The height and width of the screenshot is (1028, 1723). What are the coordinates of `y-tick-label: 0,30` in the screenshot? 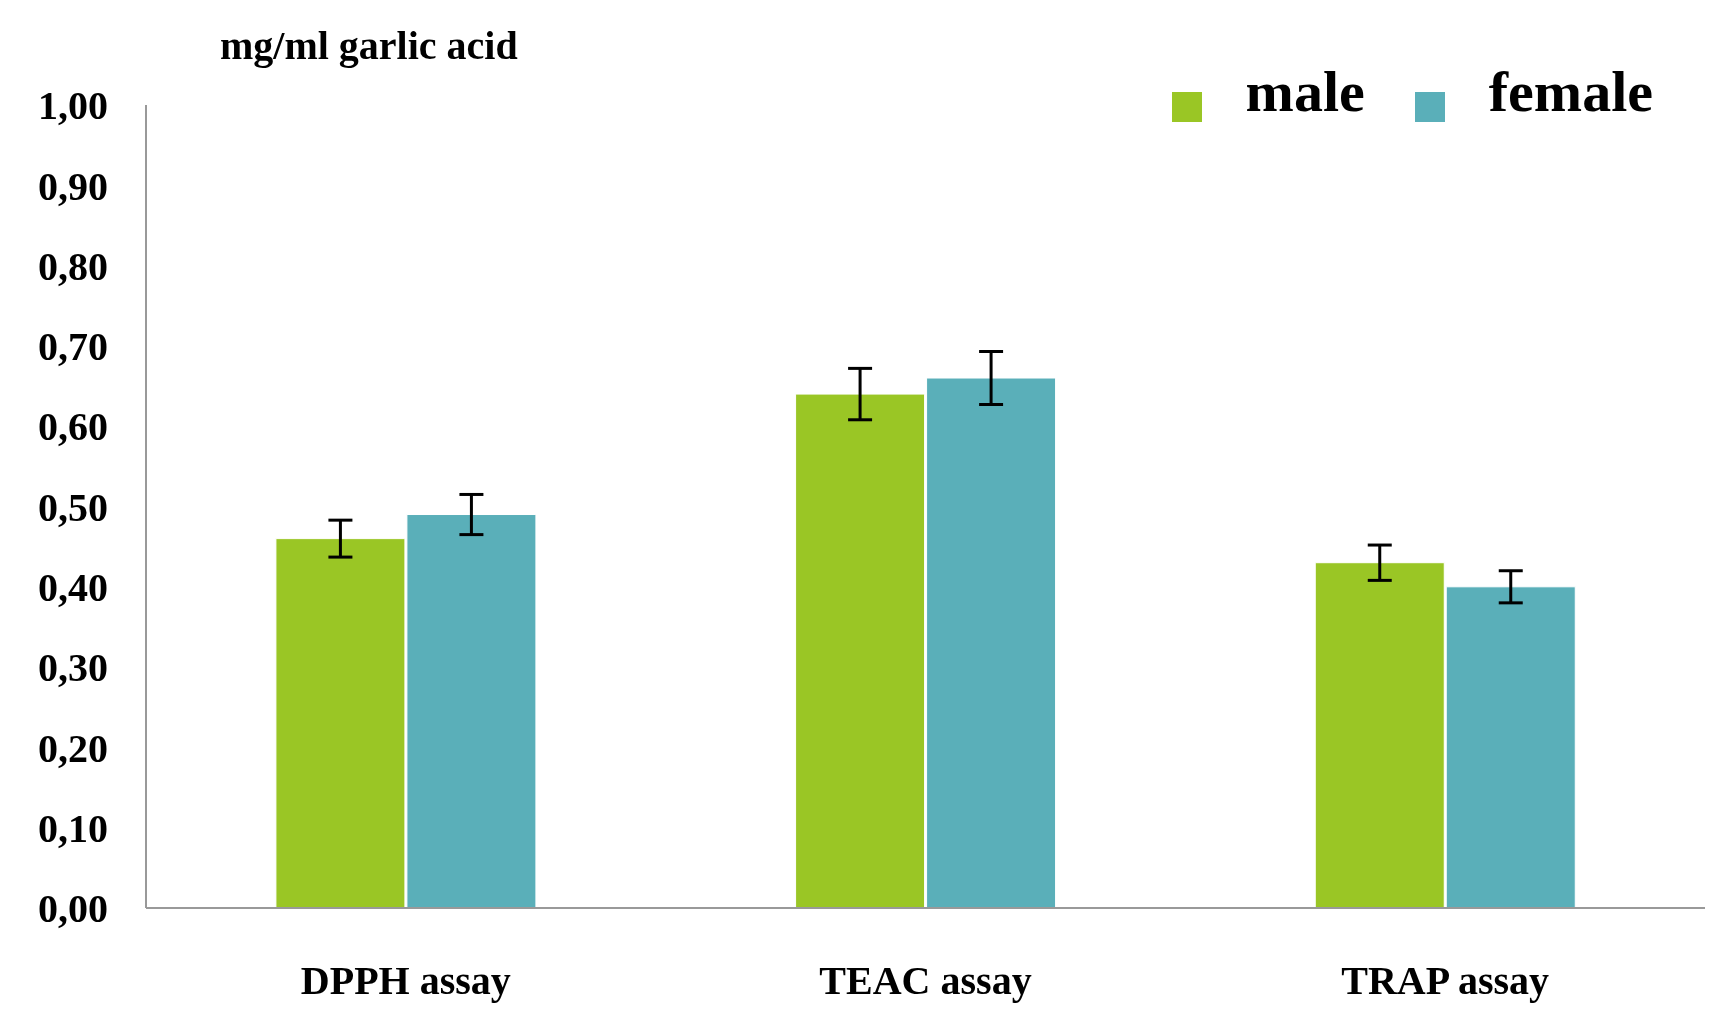 It's located at (73, 668).